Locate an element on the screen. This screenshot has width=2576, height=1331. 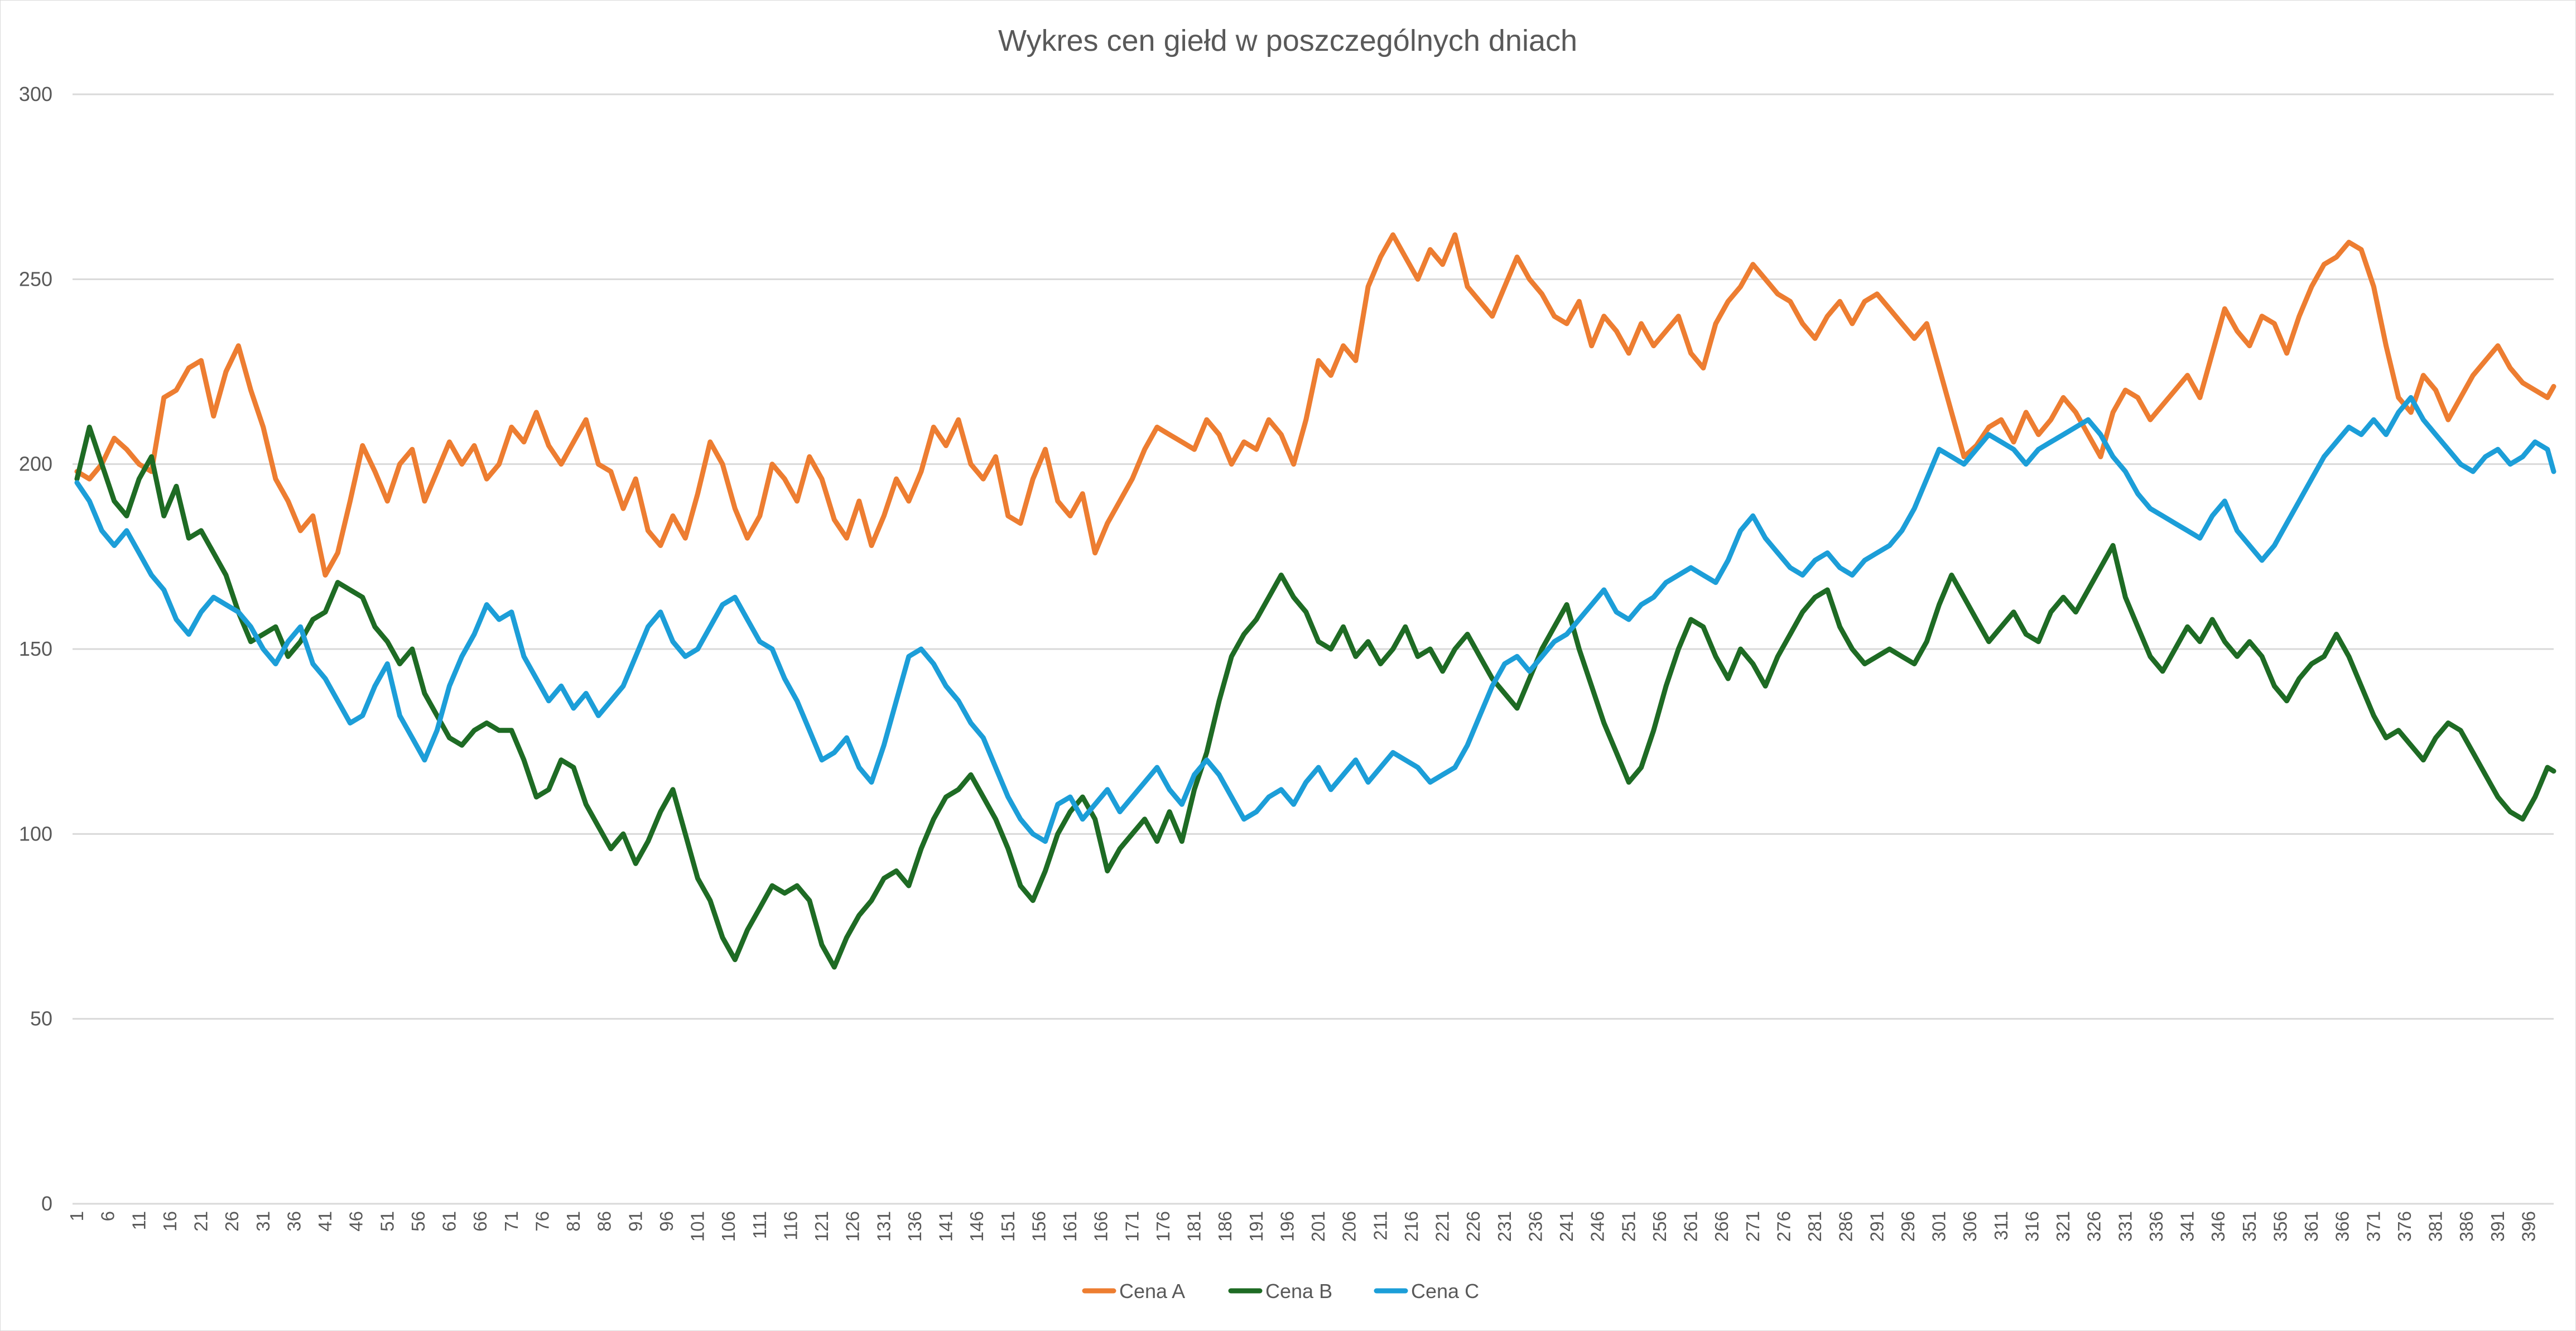
x-tick-label: 361 is located at coordinates (2312, 1226).